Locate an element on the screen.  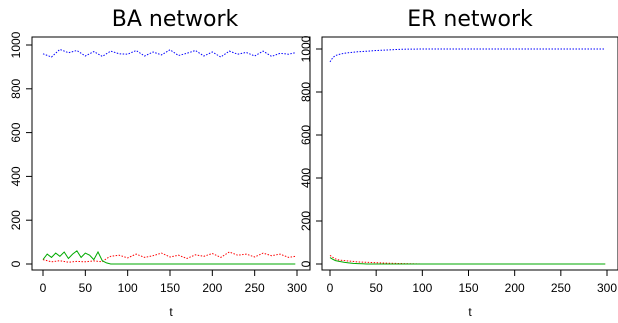
er-x-tick-label: 100 is located at coordinates (422, 288).